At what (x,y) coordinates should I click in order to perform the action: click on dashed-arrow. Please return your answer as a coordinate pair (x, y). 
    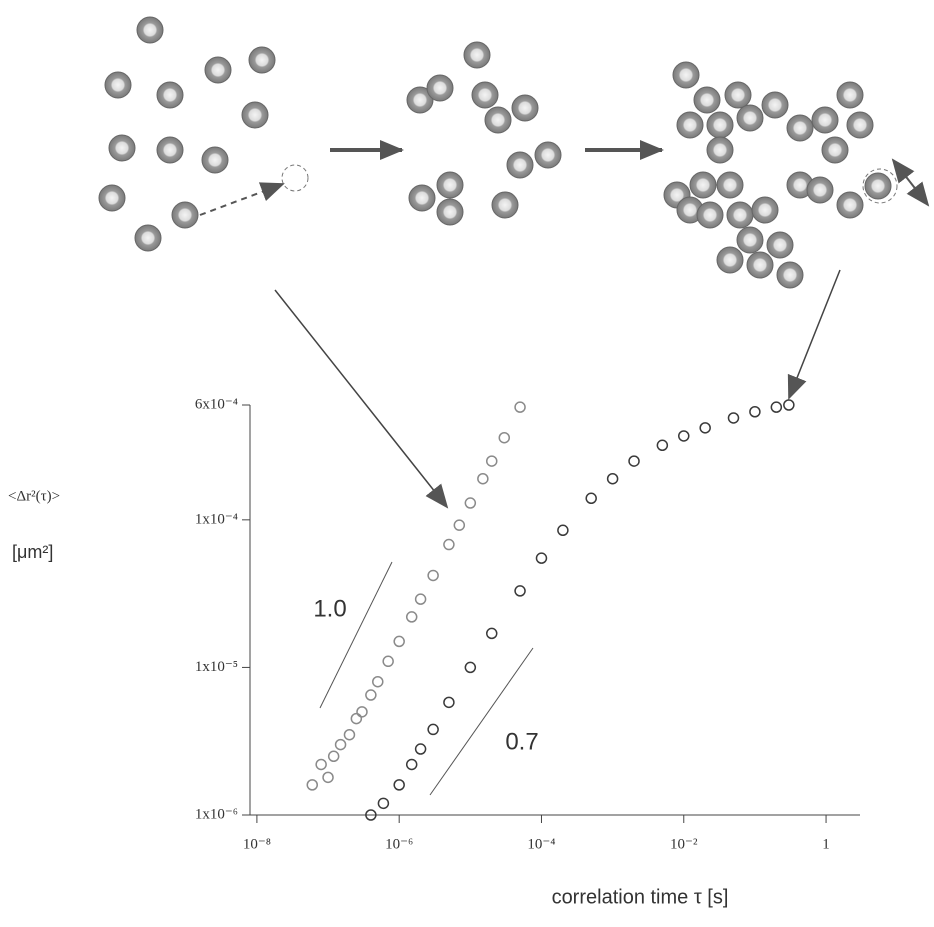
    Looking at the image, I should click on (242, 199).